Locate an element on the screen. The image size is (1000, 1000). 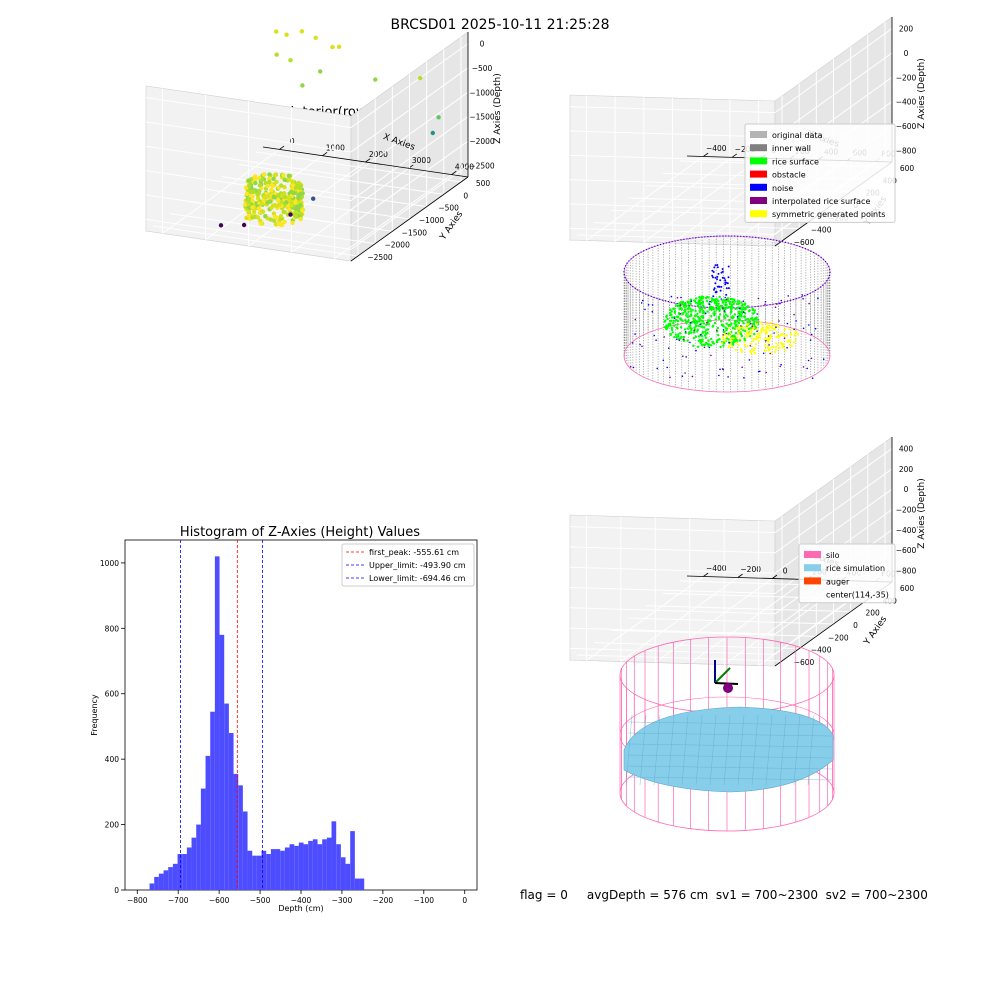
simulation-plot-y-axis-label: Y Axies is located at coordinates (876, 630).